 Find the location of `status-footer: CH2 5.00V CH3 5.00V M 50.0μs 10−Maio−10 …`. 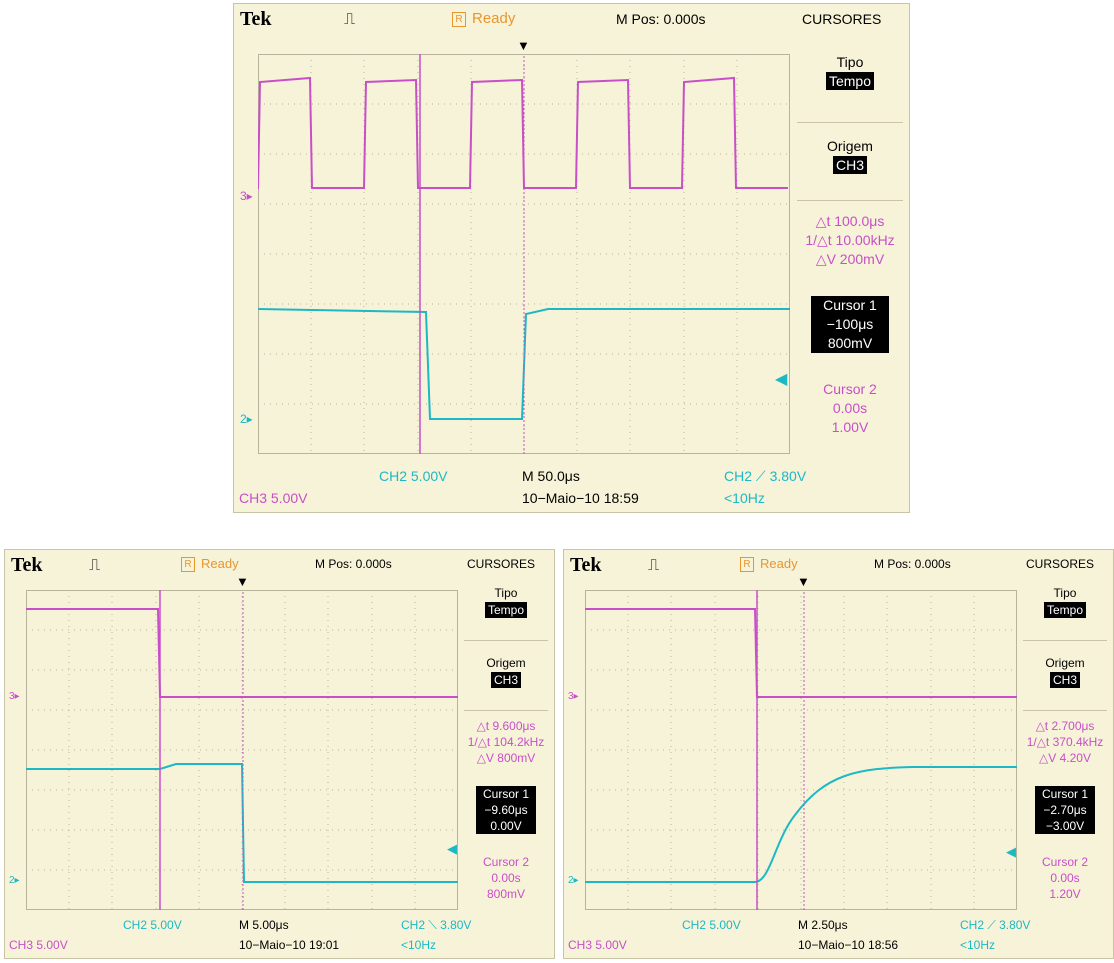

status-footer: CH2 5.00V CH3 5.00V M 50.0μs 10−Maio−10 … is located at coordinates (571, 488).